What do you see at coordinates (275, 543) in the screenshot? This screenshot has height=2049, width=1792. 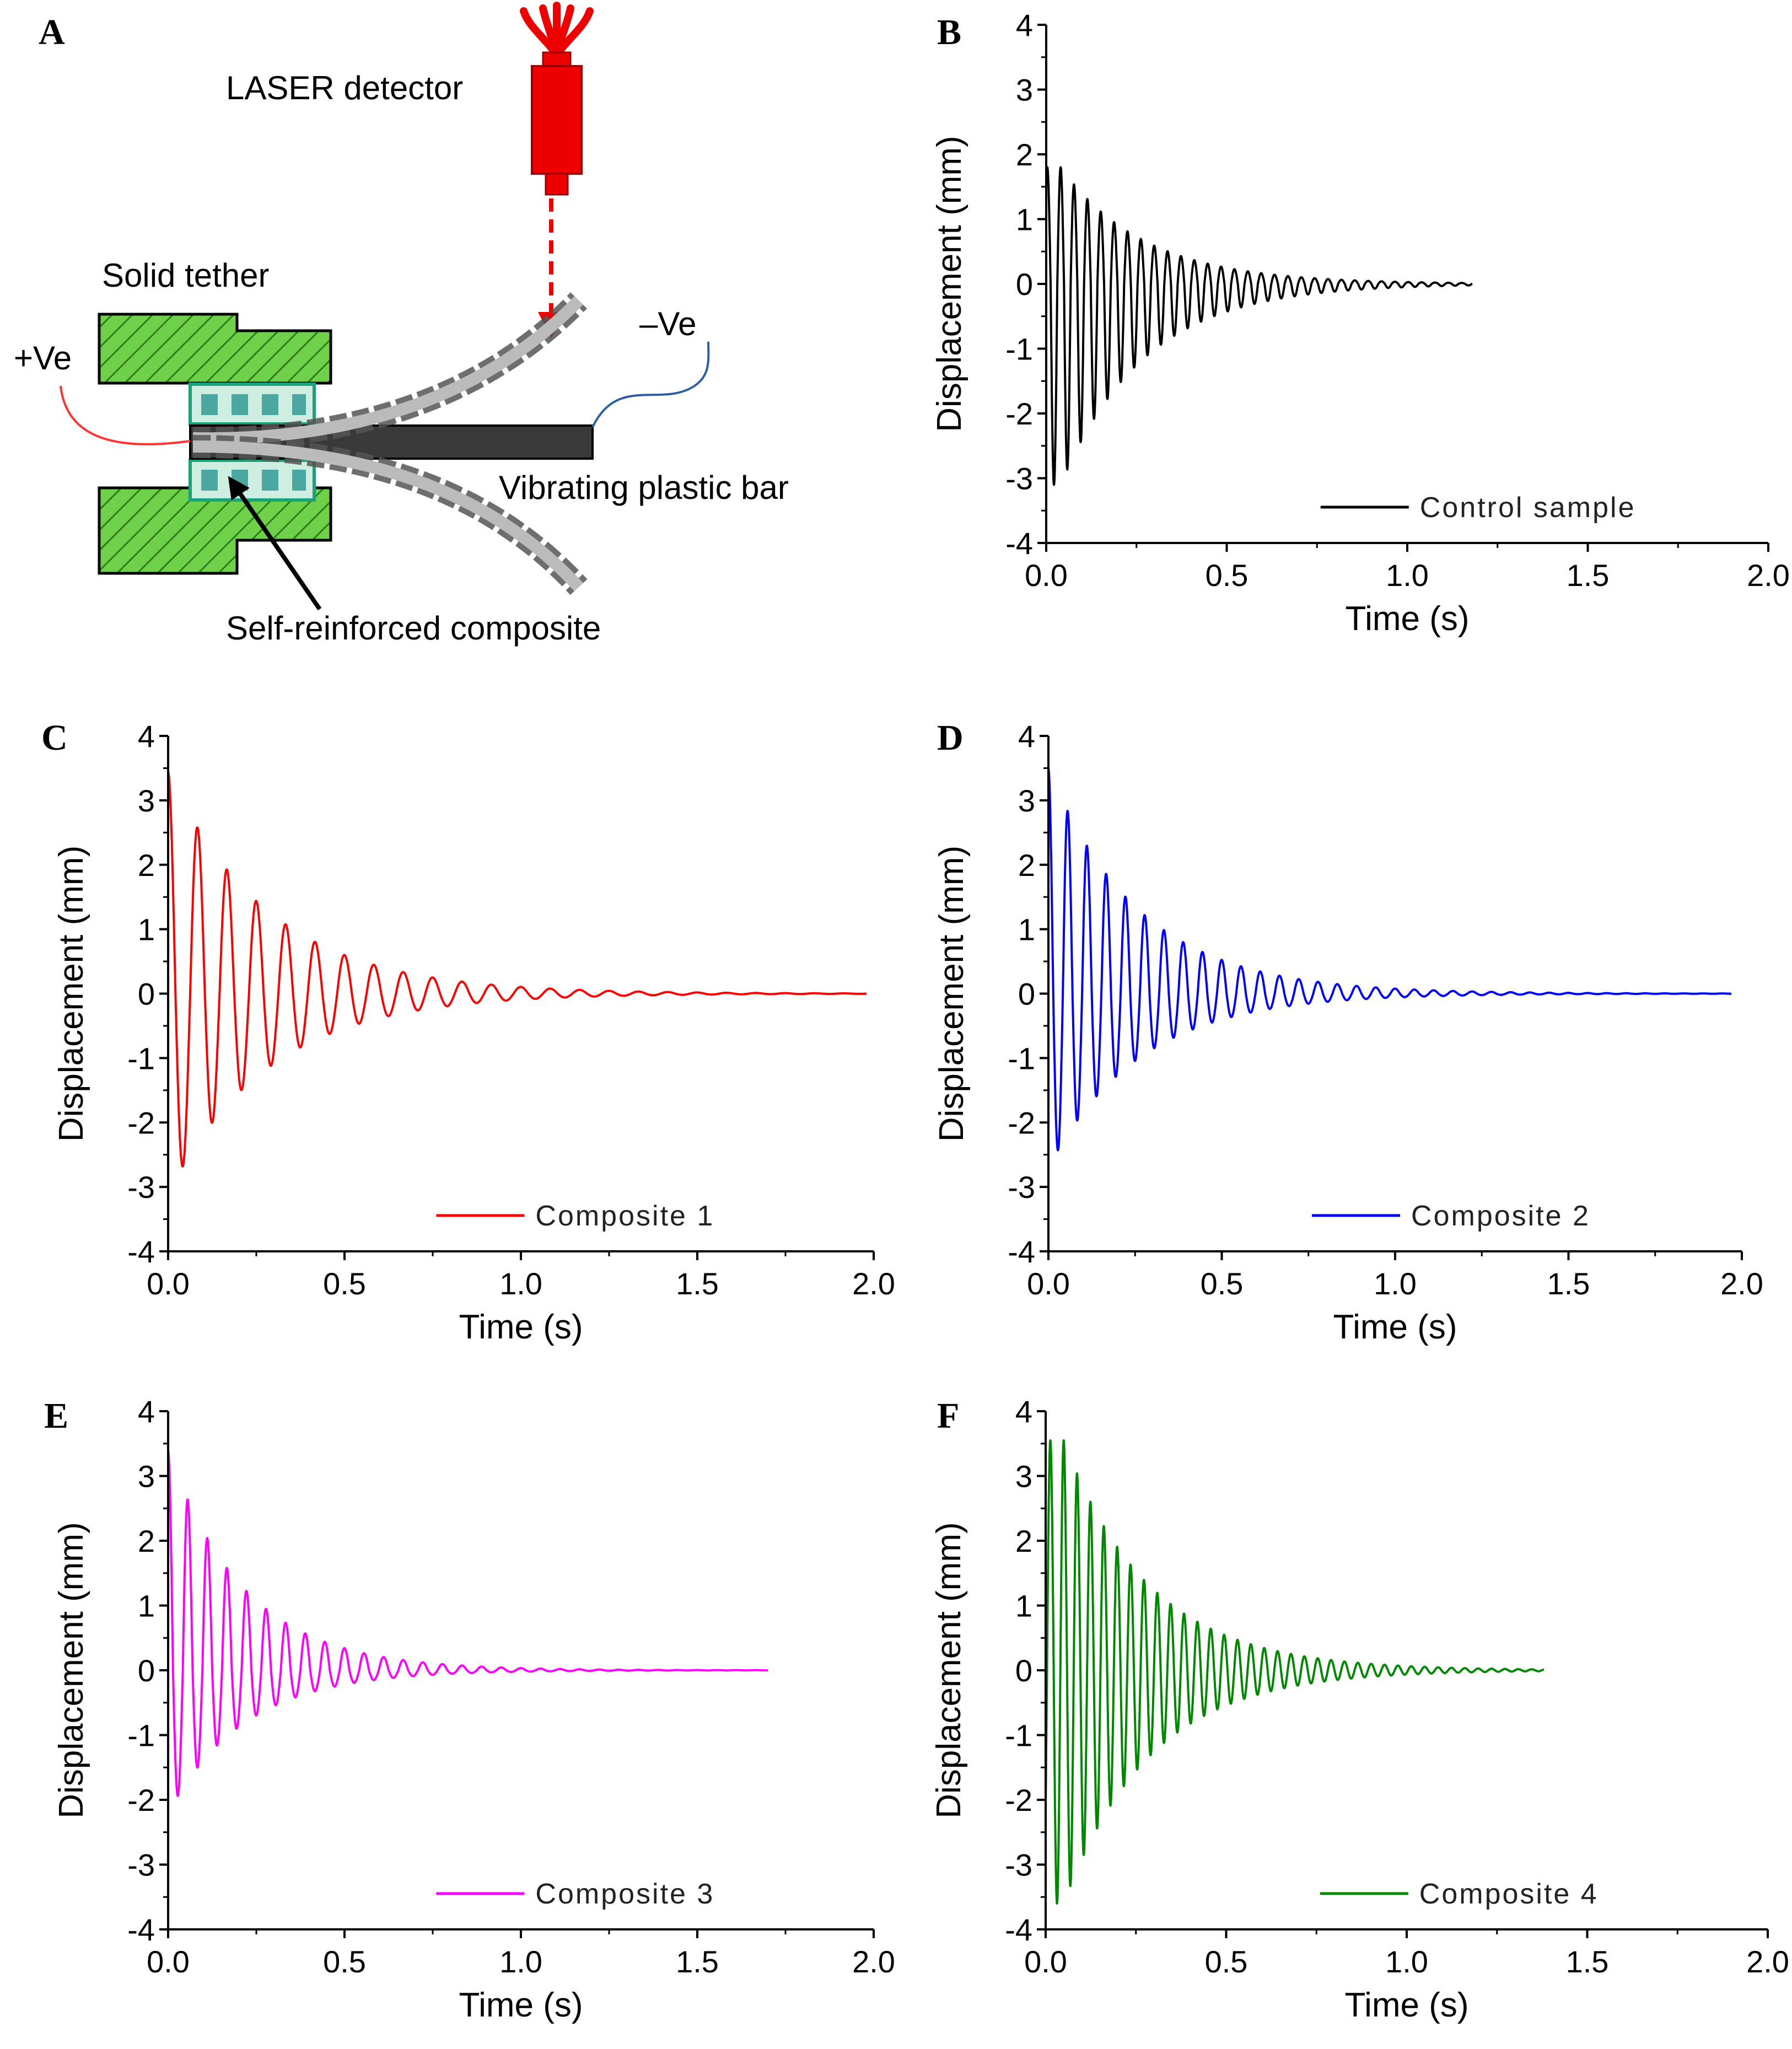 I see `composite-arrow` at bounding box center [275, 543].